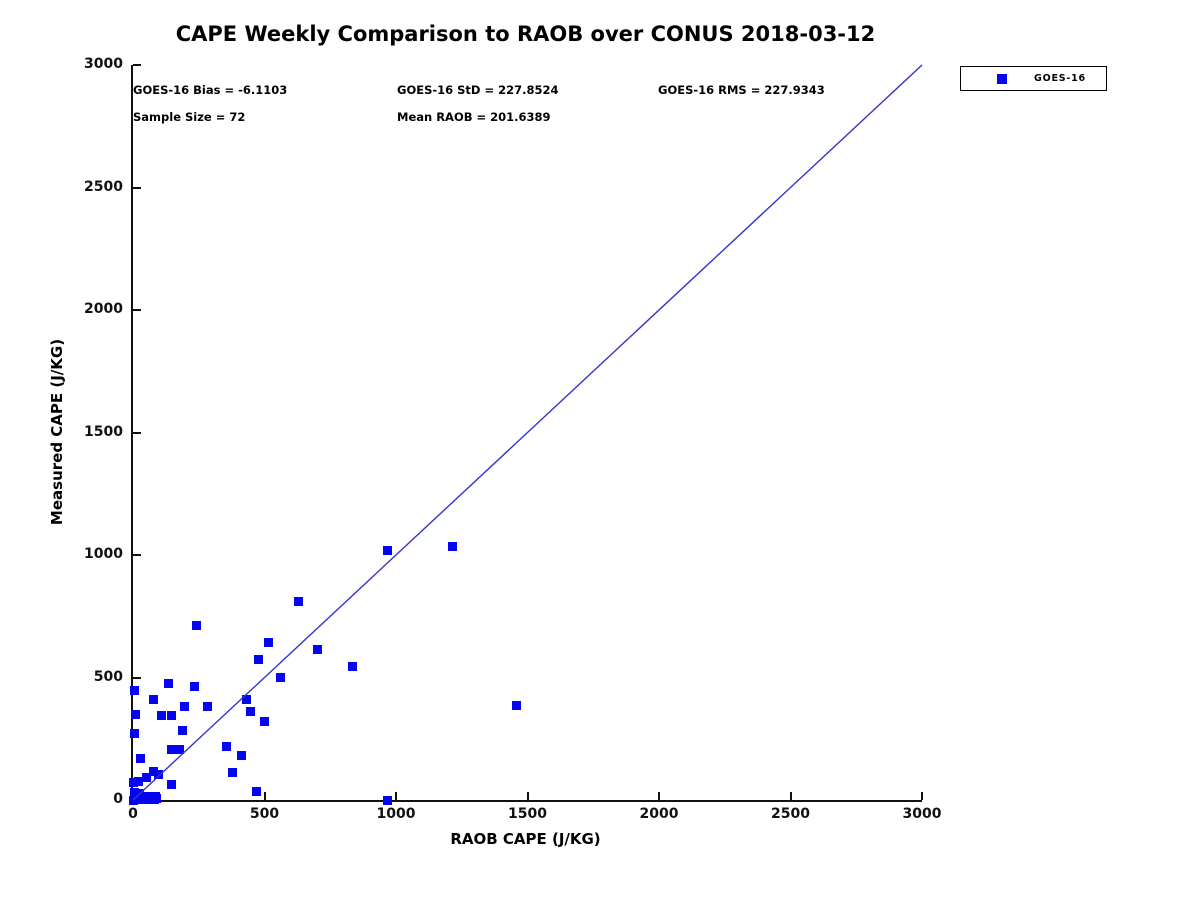 This screenshot has width=1200, height=900. Describe the element at coordinates (741, 90) in the screenshot. I see `stat-rms: GOES-16 RMS = 227.9343` at that location.